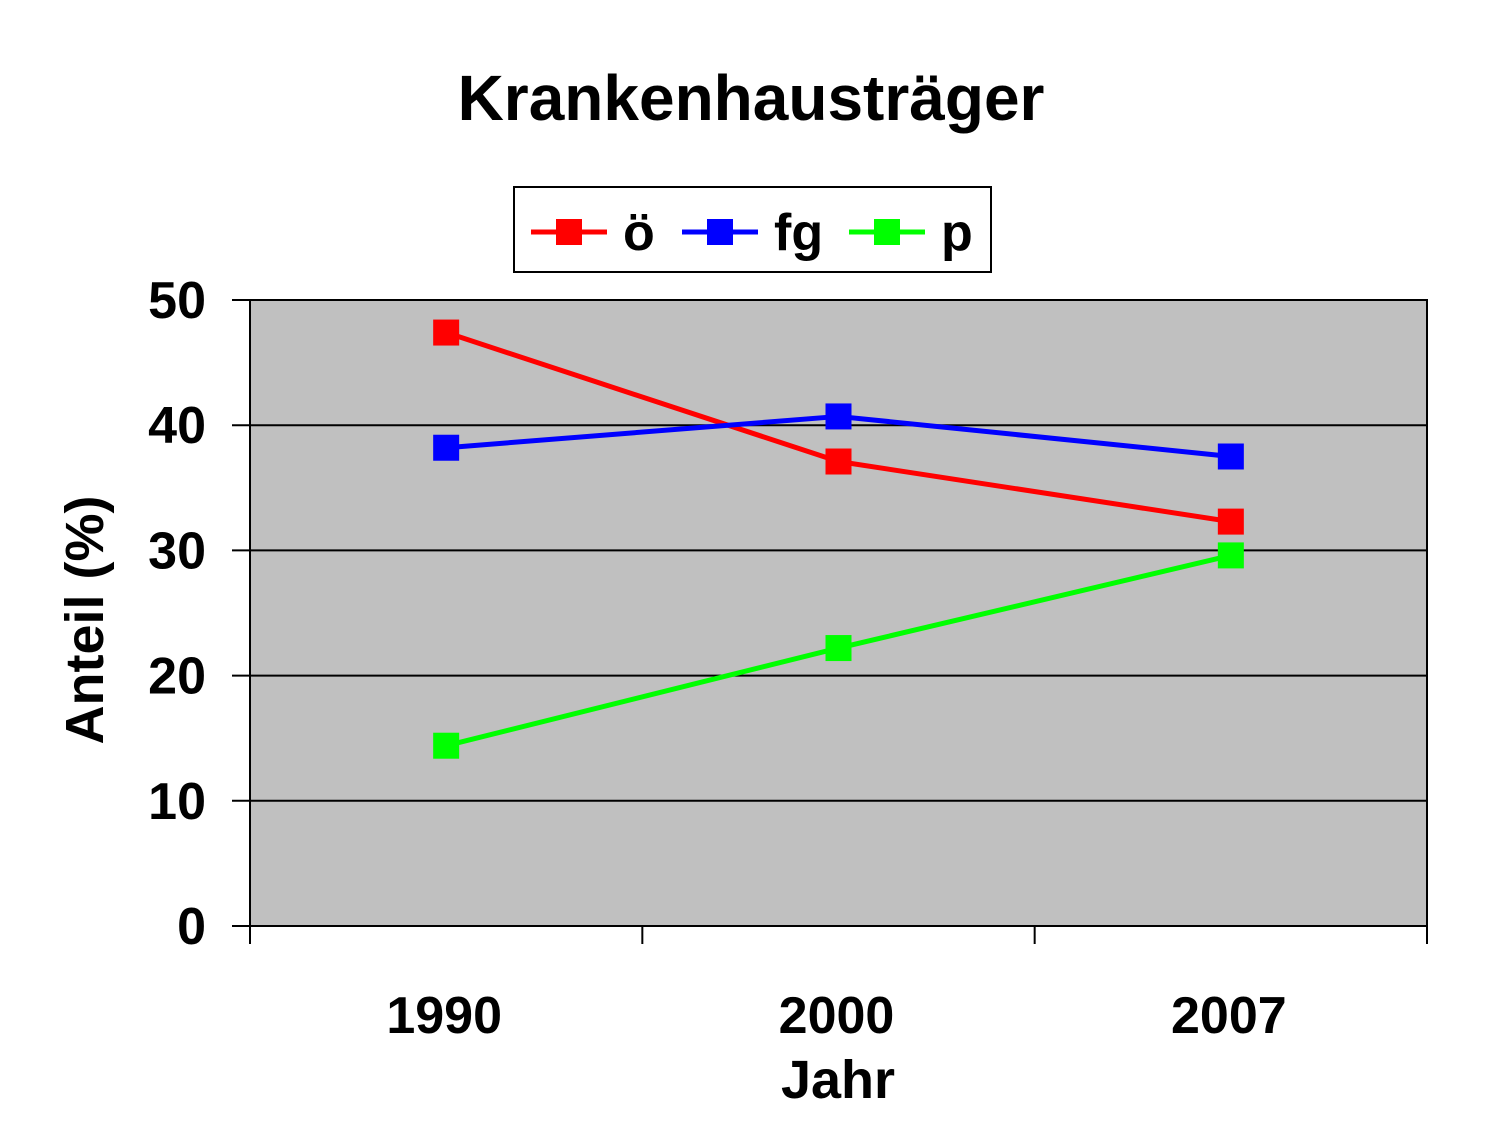 This screenshot has width=1502, height=1142. What do you see at coordinates (177, 802) in the screenshot?
I see `y-tick-label: 10` at bounding box center [177, 802].